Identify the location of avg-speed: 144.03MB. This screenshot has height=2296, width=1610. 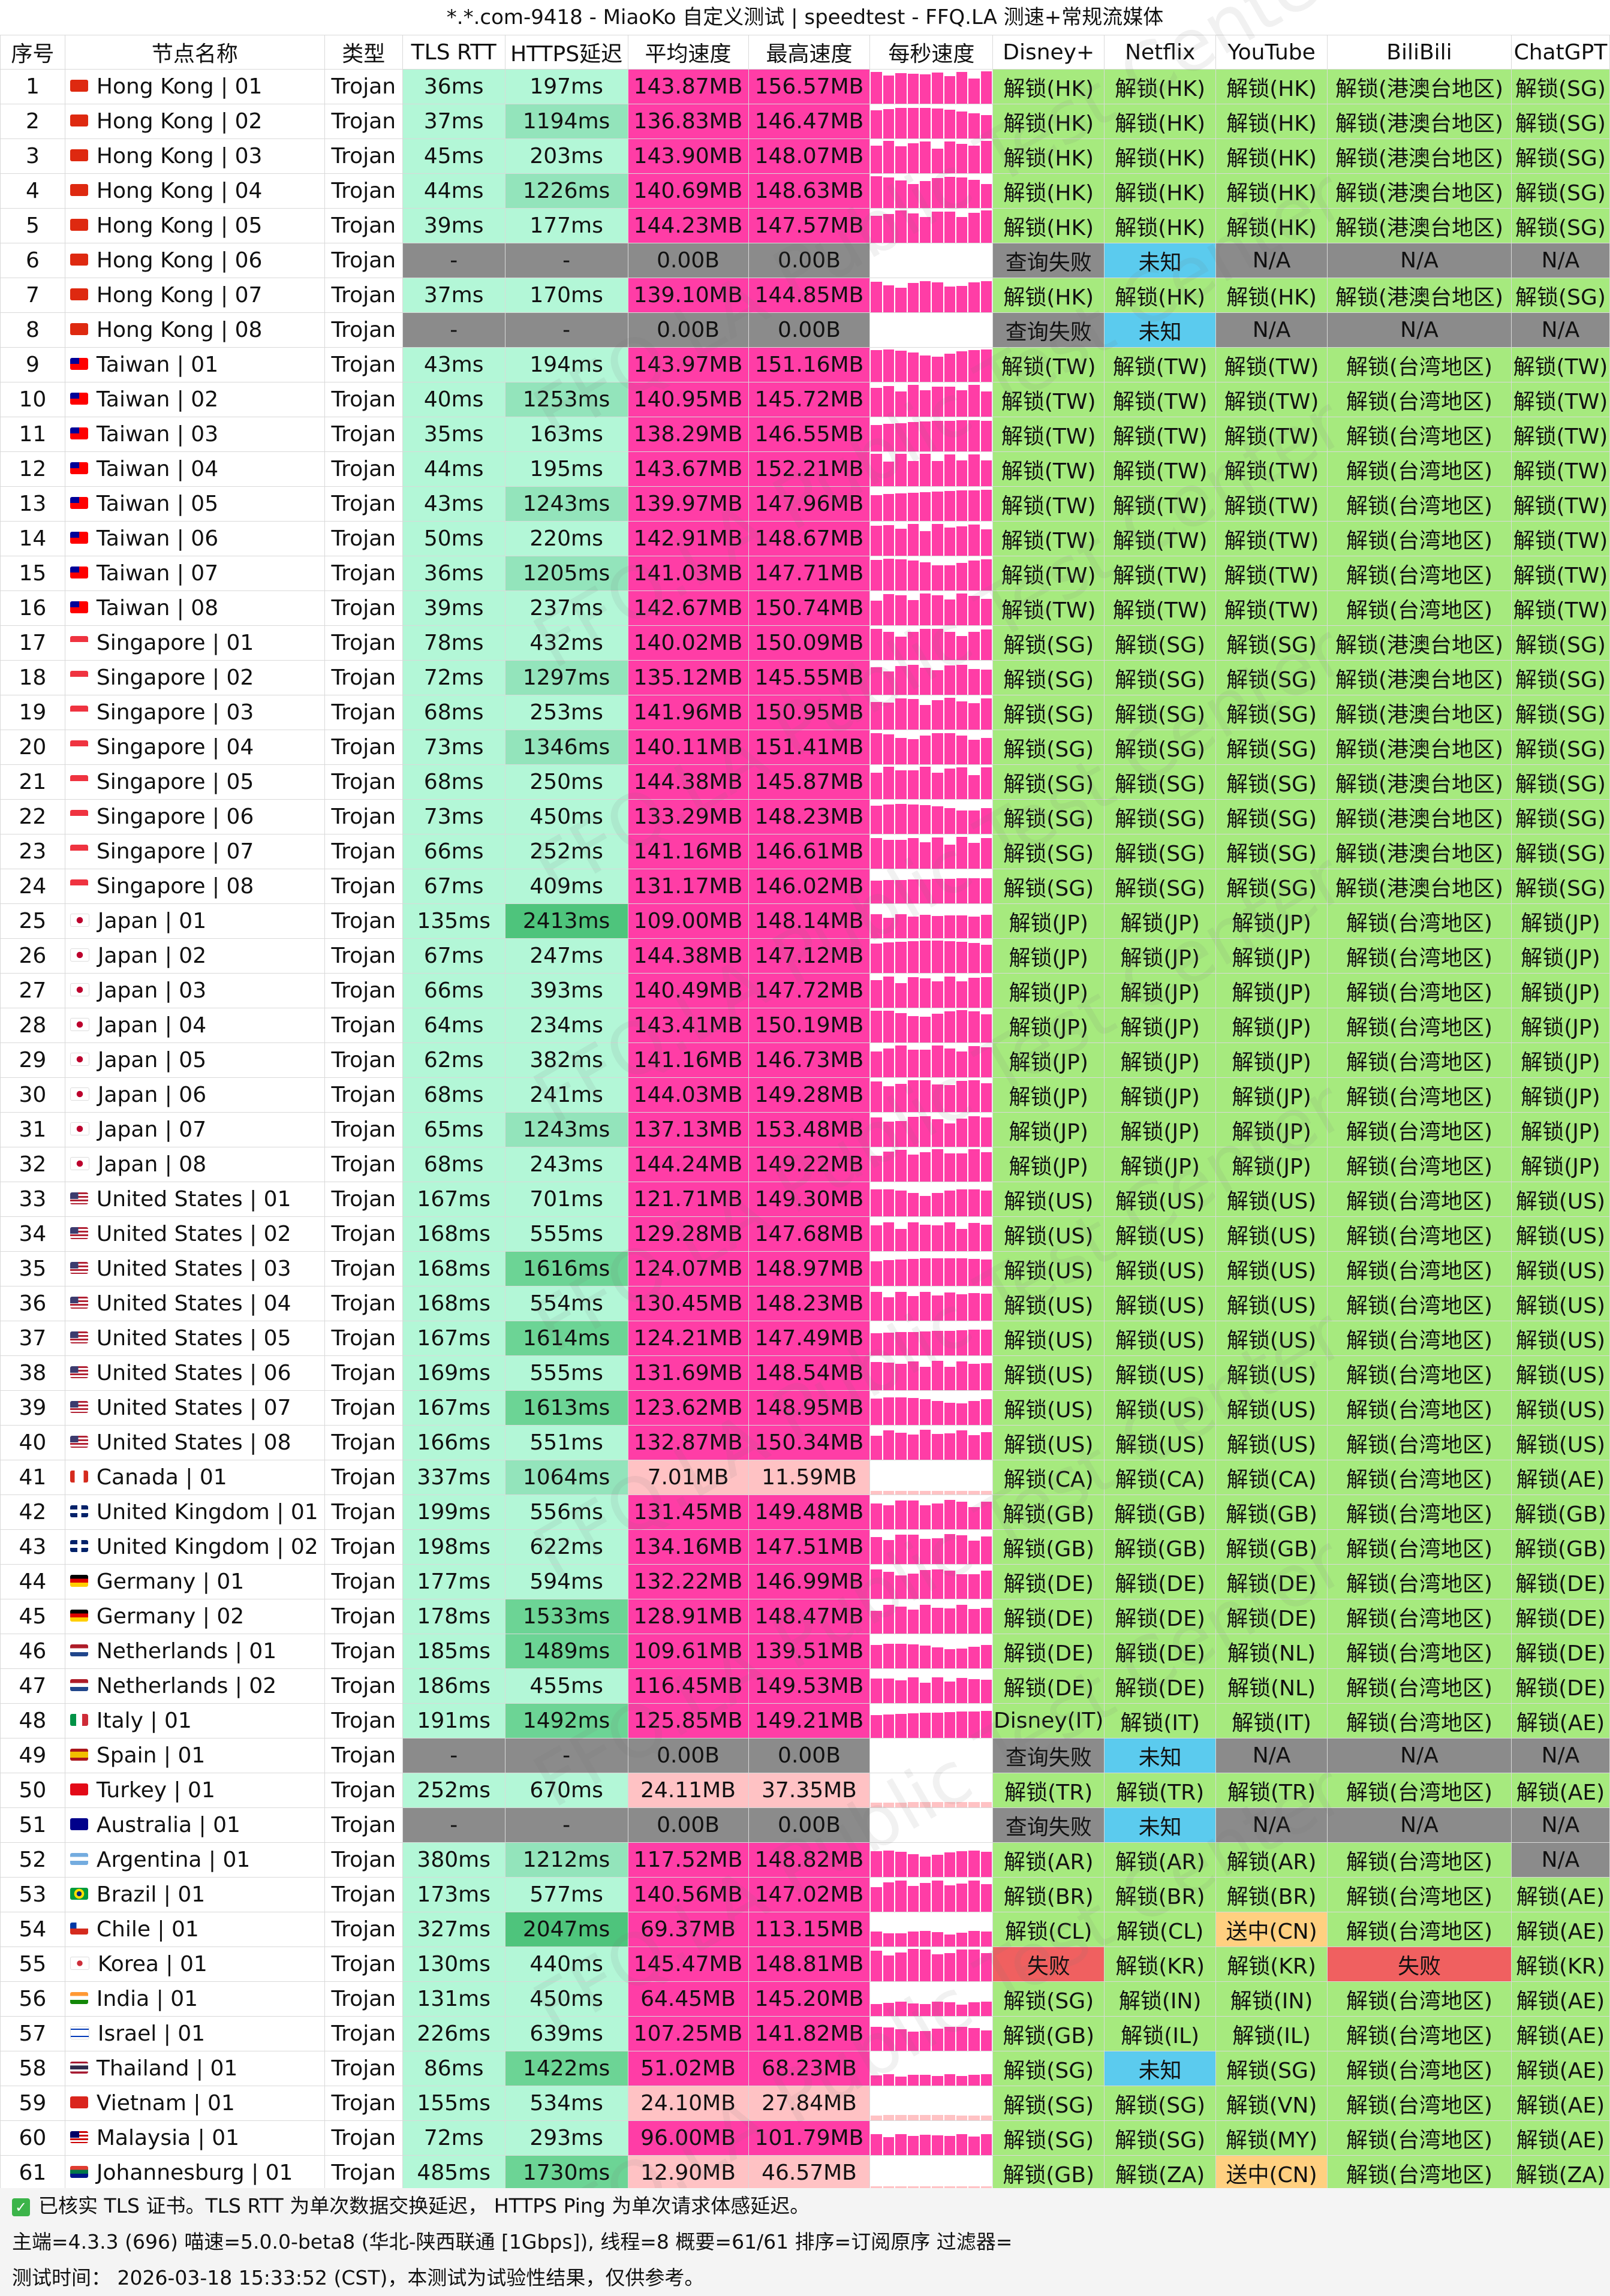
(688, 1095).